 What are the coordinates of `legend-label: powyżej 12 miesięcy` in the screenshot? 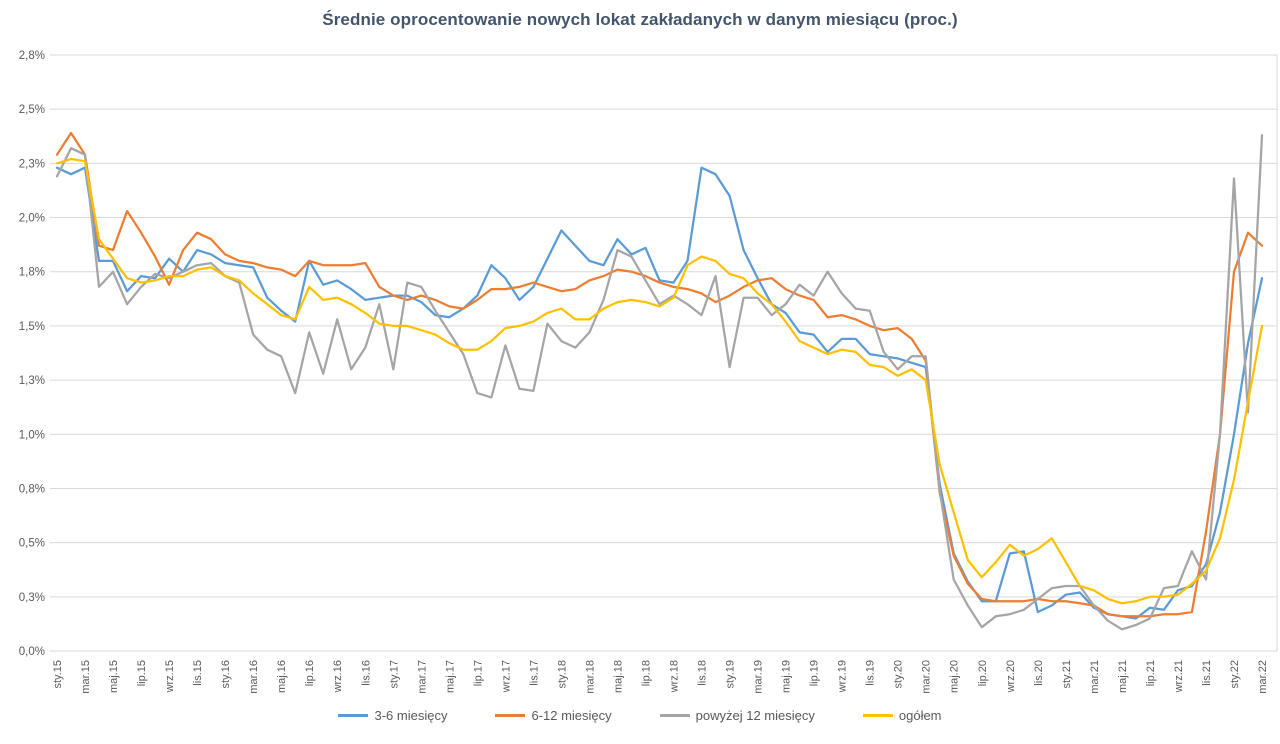 It's located at (755, 715).